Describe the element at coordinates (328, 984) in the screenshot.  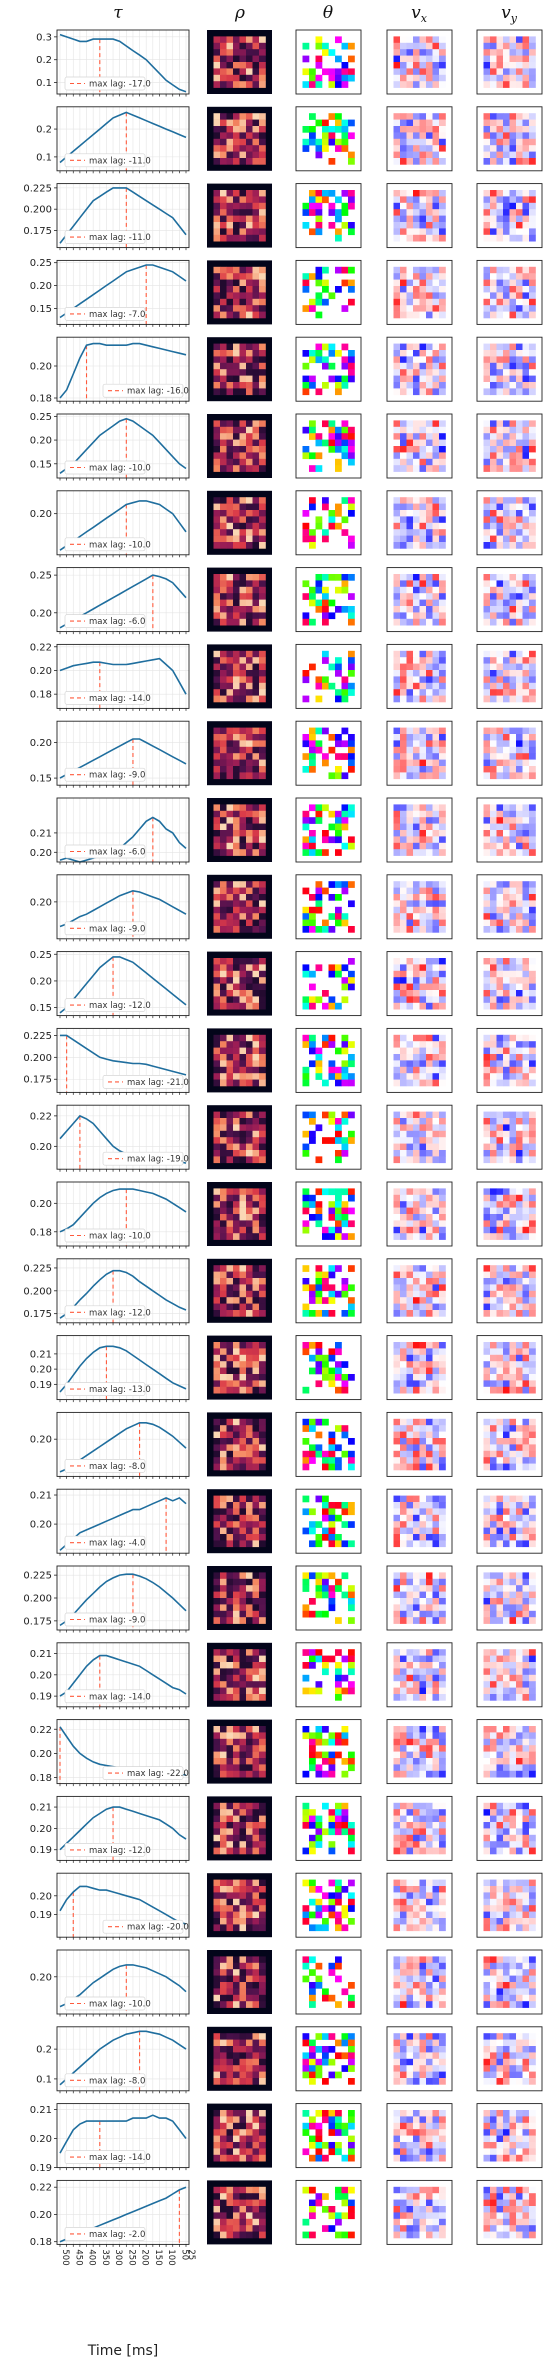
I see `theta-frame` at that location.